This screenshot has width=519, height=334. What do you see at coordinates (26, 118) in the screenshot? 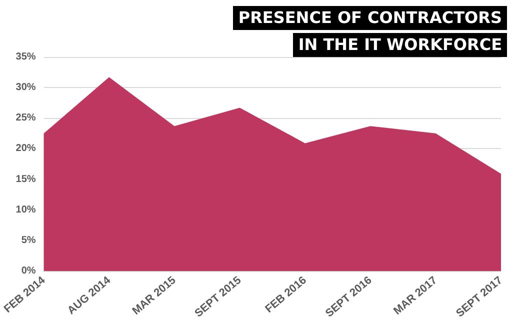
I see `y-tick-label: 25%` at bounding box center [26, 118].